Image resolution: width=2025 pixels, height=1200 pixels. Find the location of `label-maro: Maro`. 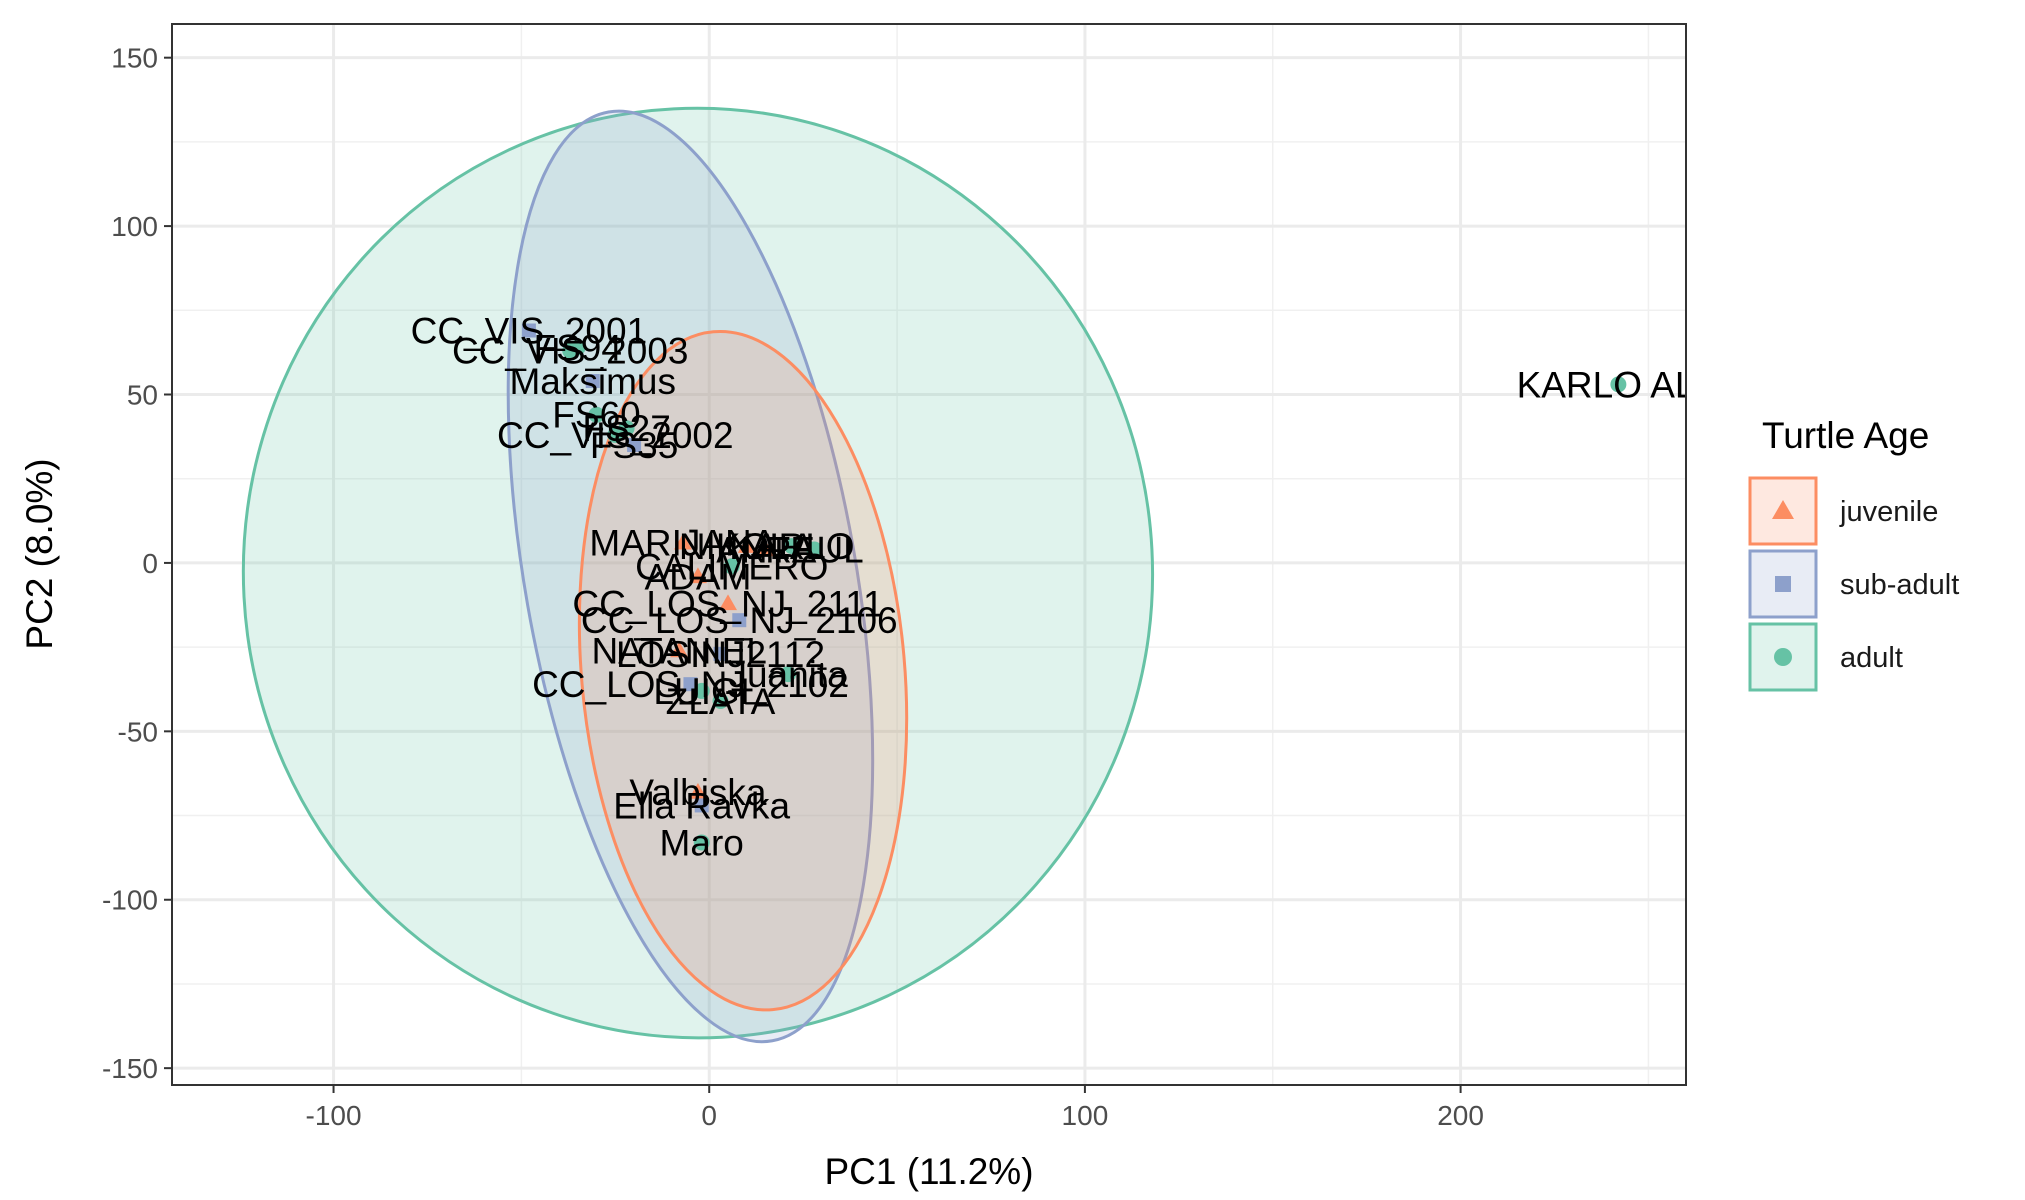

label-maro: Maro is located at coordinates (702, 842).